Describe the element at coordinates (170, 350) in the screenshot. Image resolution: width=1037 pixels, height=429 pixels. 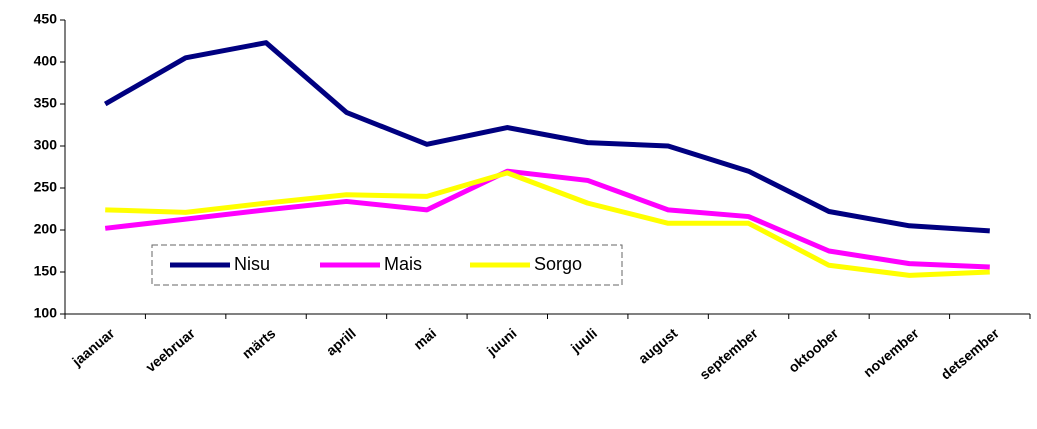
I see `x-tick-label: veebruar` at that location.